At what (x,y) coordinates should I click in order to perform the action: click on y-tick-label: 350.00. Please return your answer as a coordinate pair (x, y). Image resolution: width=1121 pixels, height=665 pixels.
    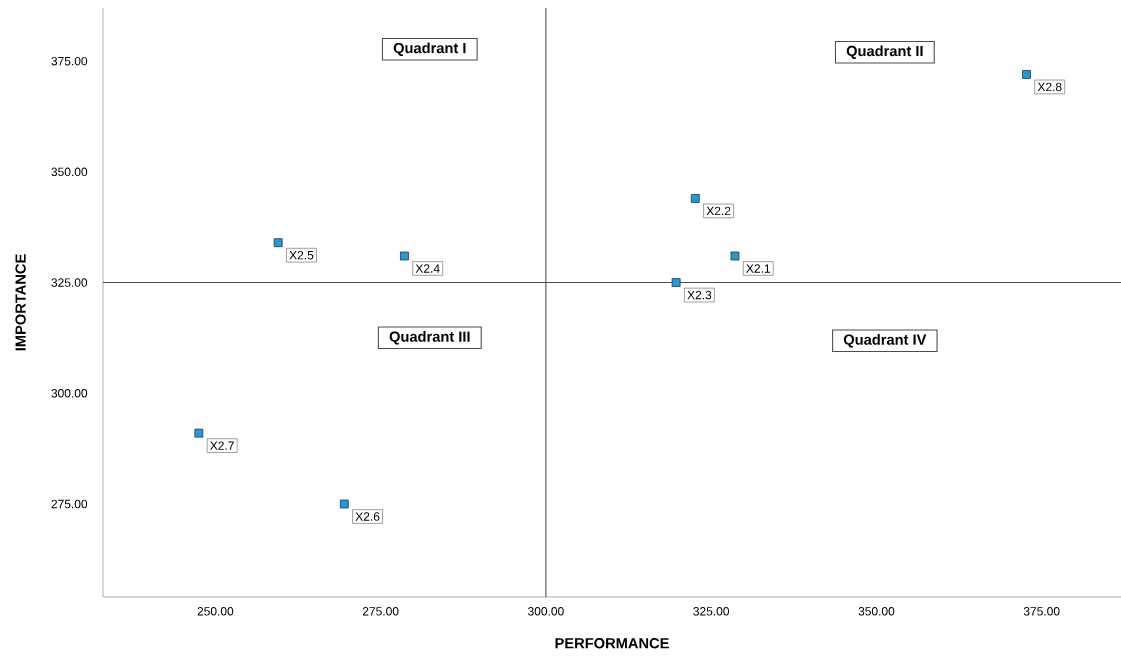
    Looking at the image, I should click on (69, 172).